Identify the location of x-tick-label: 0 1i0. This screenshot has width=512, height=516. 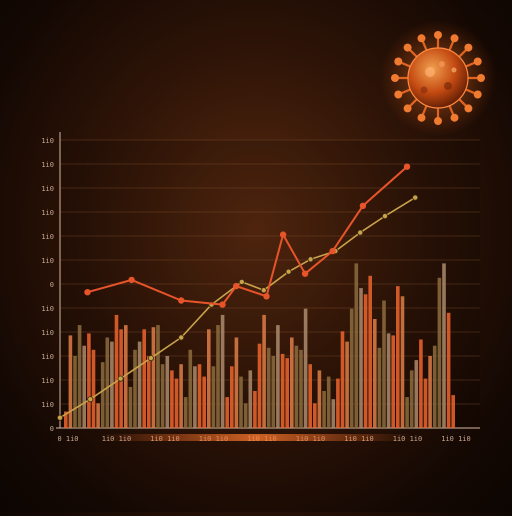
(67, 439).